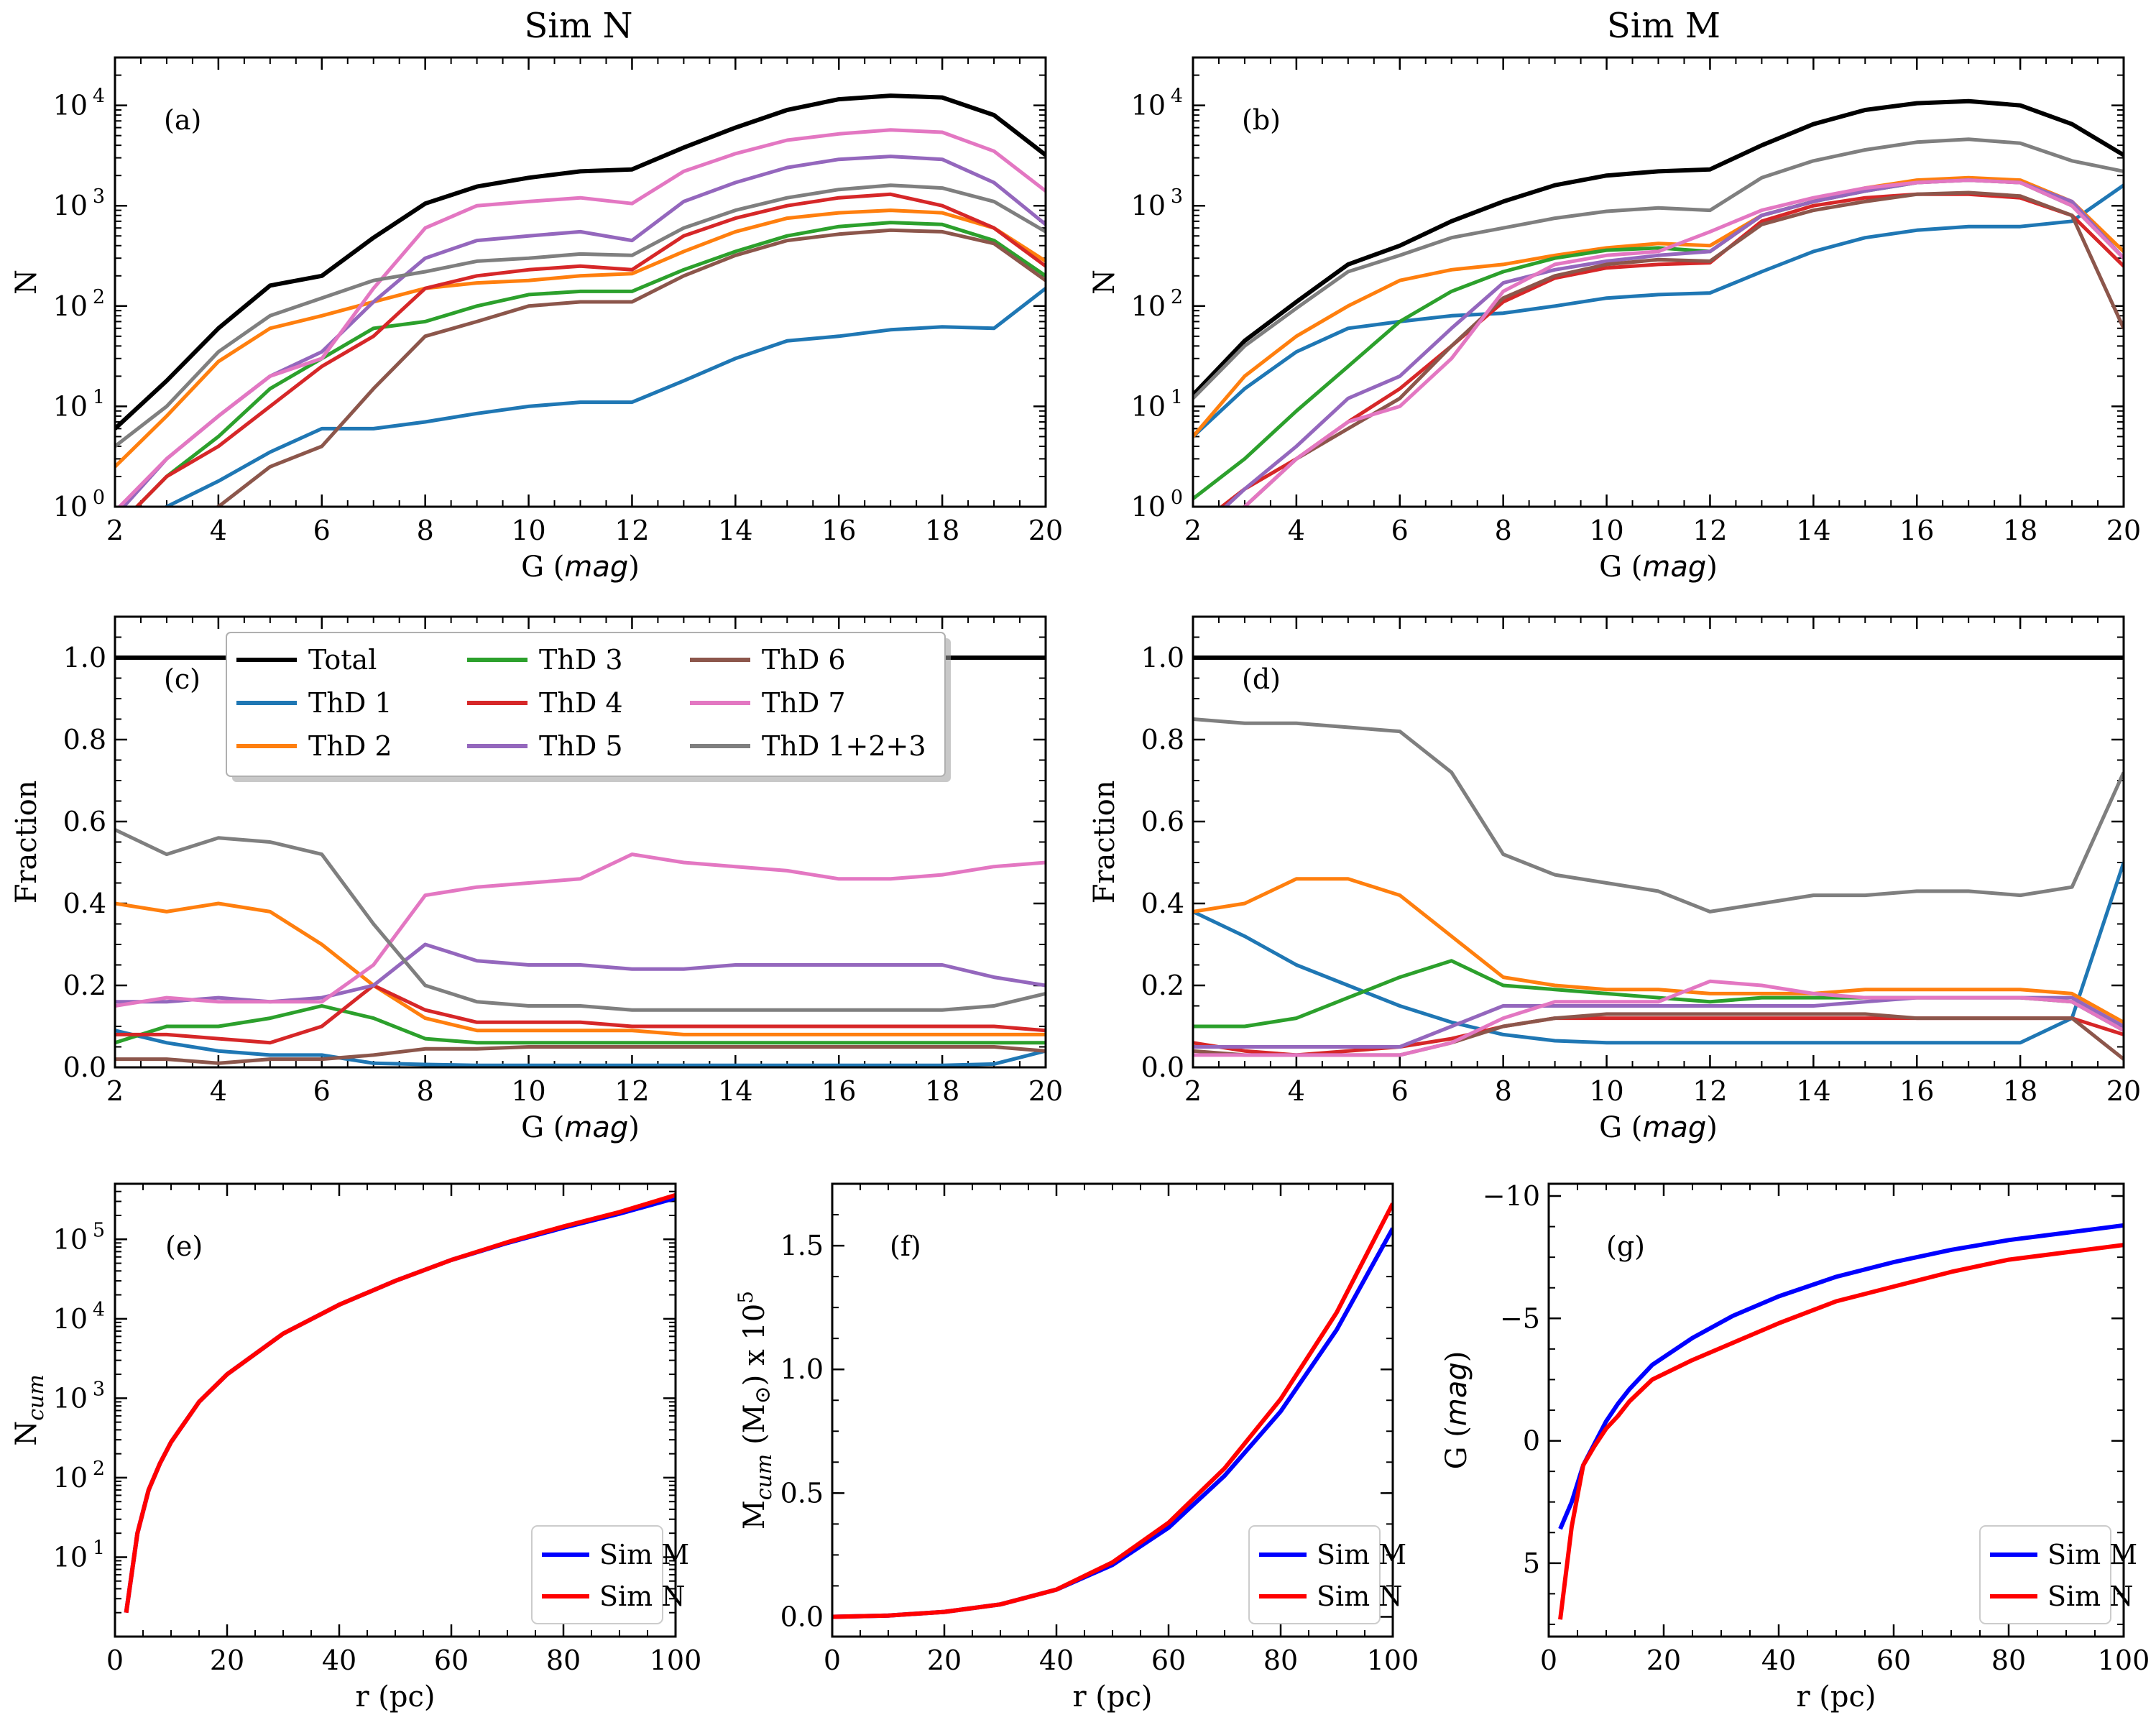 The height and width of the screenshot is (1725, 2156). What do you see at coordinates (1532, 1563) in the screenshot?
I see `y-tick-label: 5` at bounding box center [1532, 1563].